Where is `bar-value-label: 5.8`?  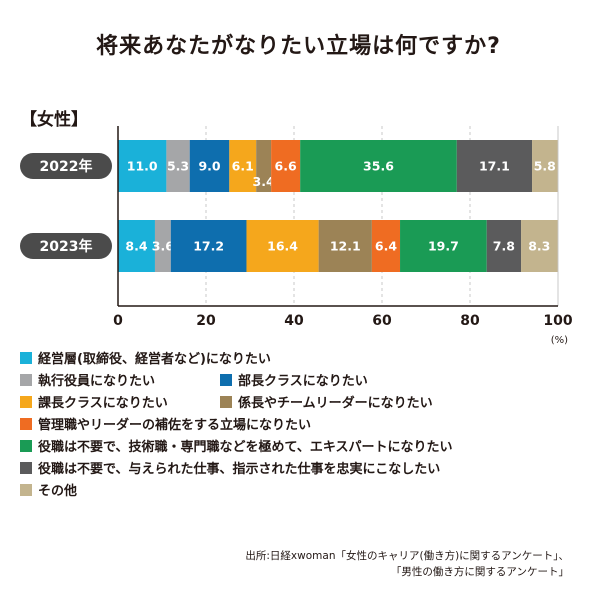 bar-value-label: 5.8 is located at coordinates (545, 166).